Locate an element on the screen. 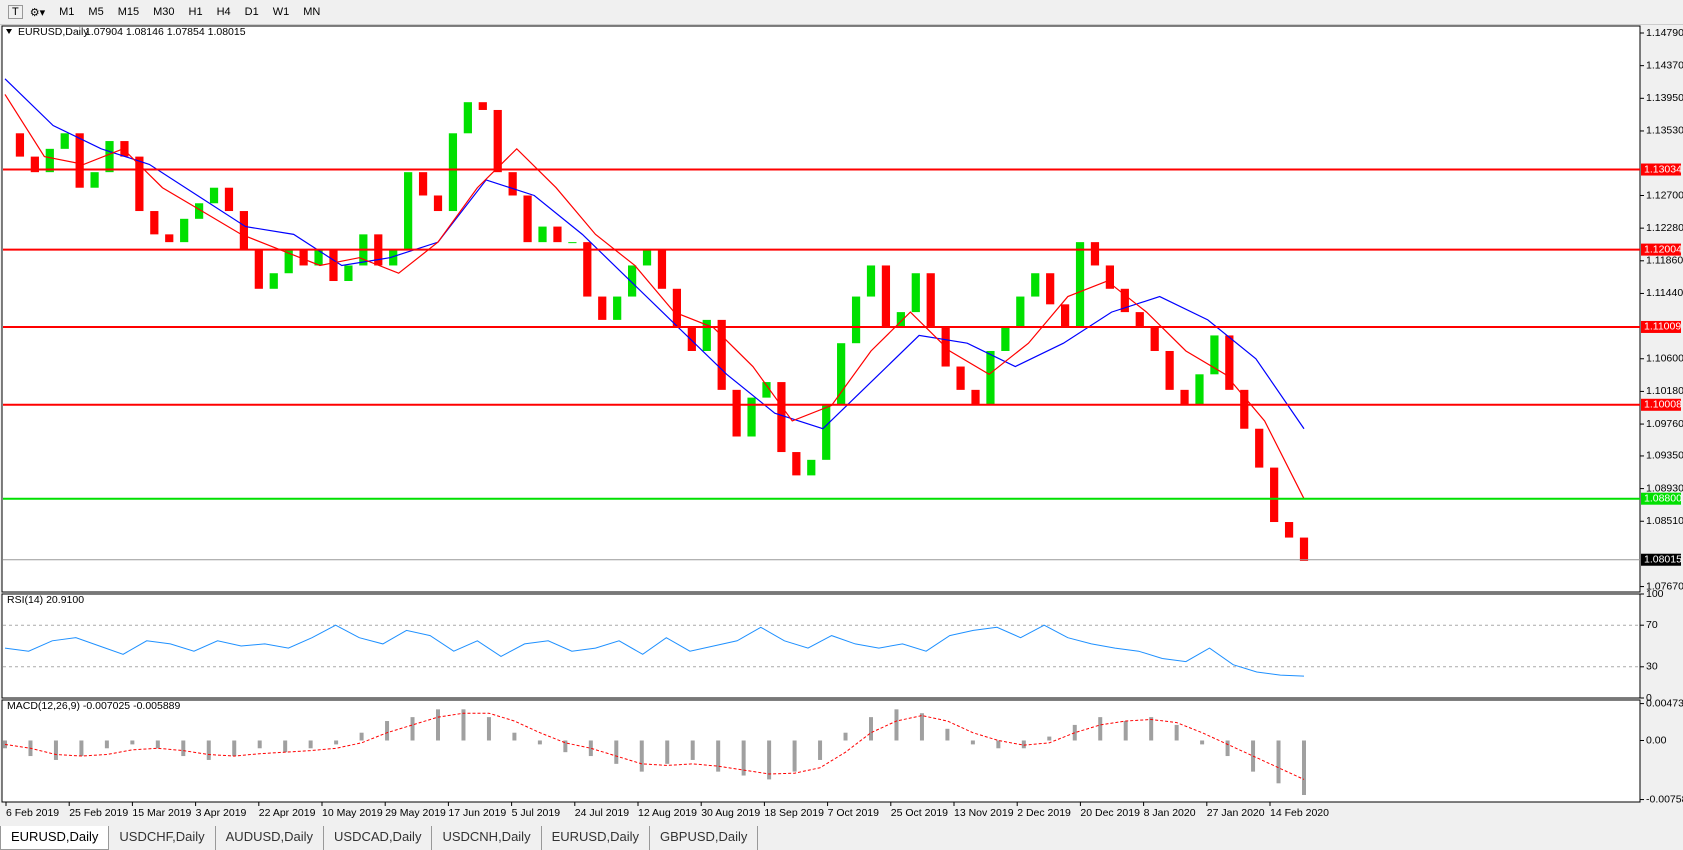 The image size is (1683, 850). y-tick-label: 1.11860 is located at coordinates (1664, 261).